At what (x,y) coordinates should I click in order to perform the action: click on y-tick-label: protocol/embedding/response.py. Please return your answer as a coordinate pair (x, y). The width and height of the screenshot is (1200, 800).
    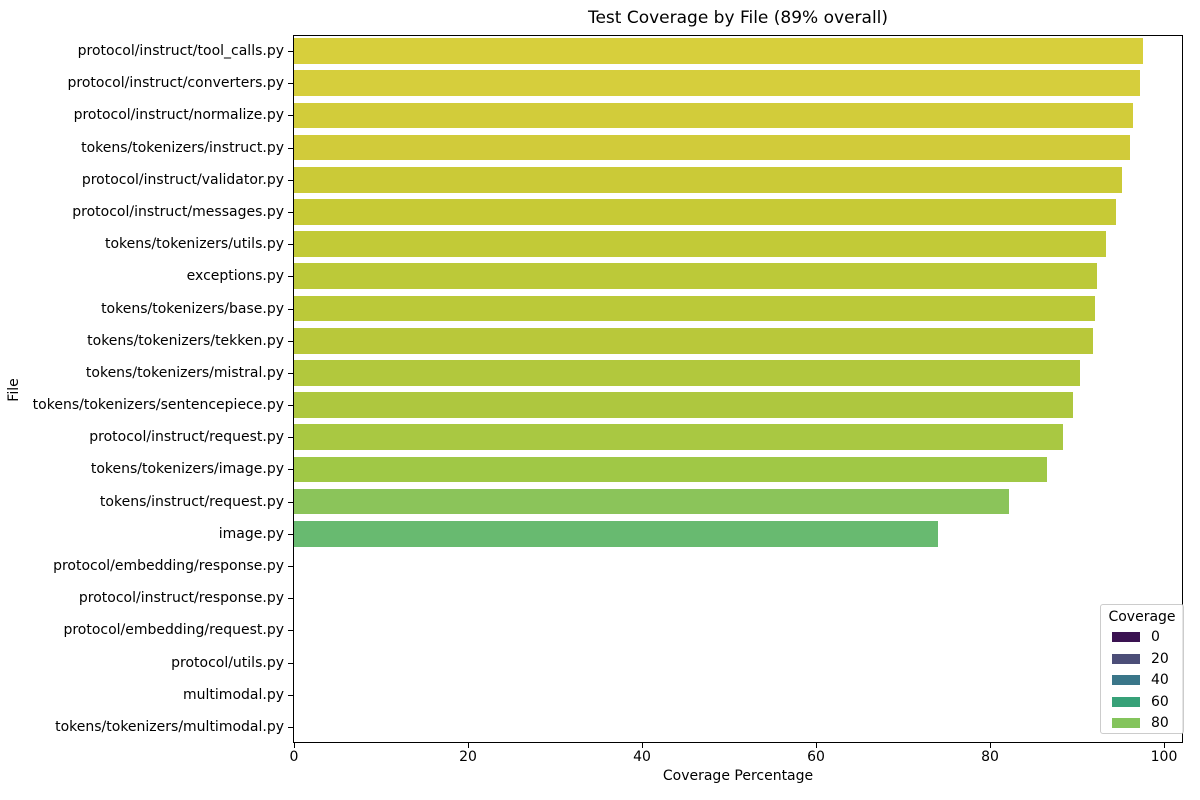
    Looking at the image, I should click on (168, 566).